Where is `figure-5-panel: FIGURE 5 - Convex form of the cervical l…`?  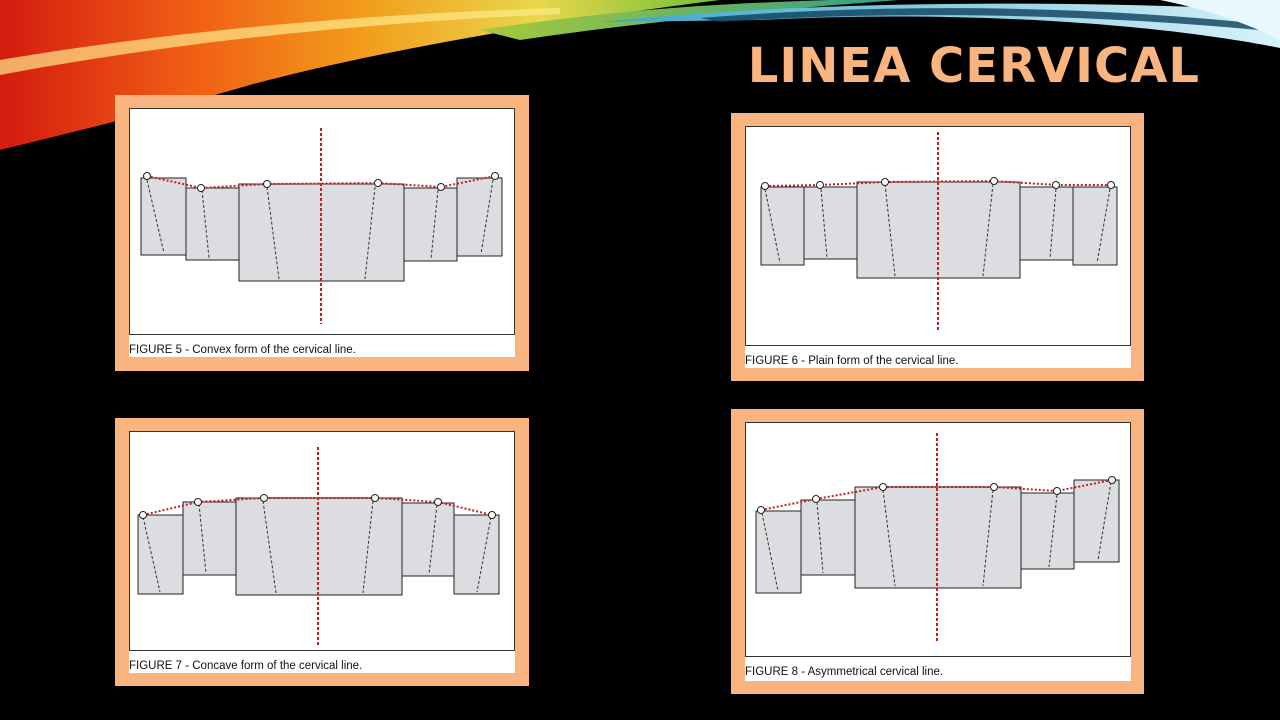 figure-5-panel: FIGURE 5 - Convex form of the cervical l… is located at coordinates (322, 232).